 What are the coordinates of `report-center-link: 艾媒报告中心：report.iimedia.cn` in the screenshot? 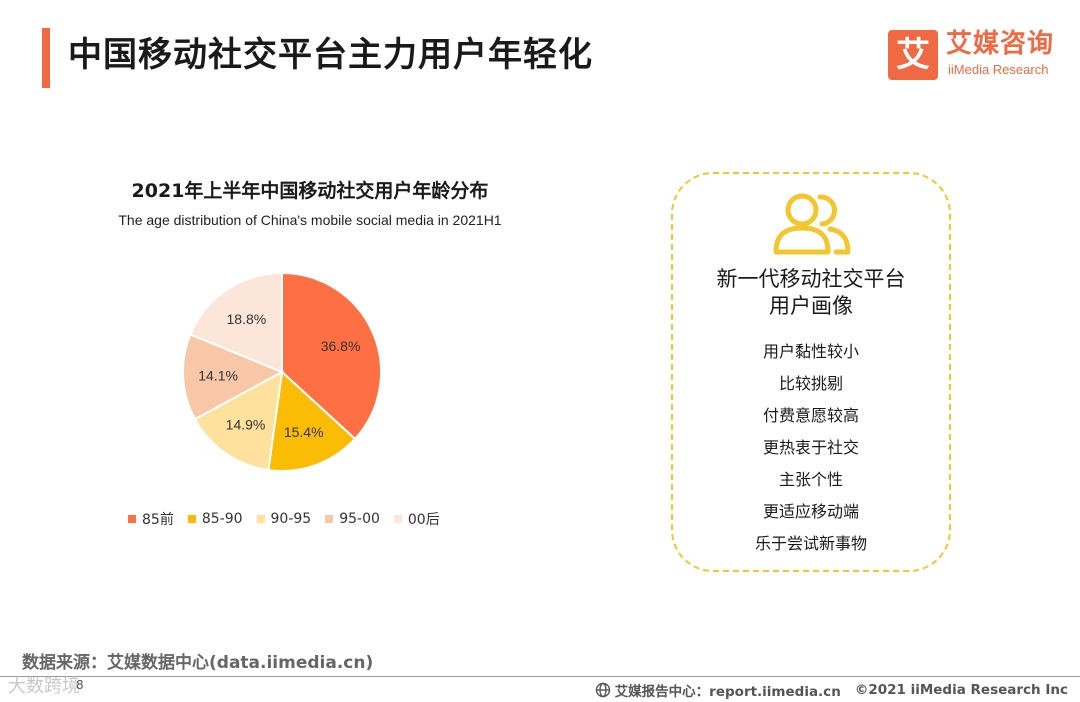 It's located at (727, 692).